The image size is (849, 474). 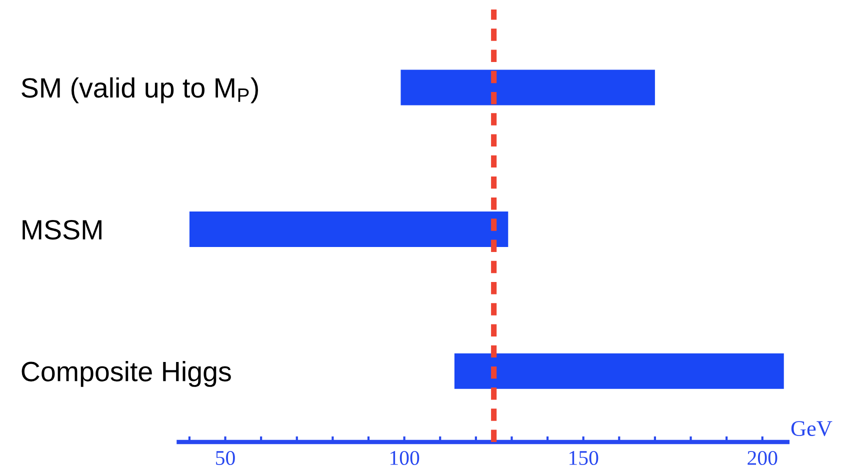 What do you see at coordinates (140, 90) in the screenshot?
I see `y-tick-label: SM (valid up to M$_{P}$)` at bounding box center [140, 90].